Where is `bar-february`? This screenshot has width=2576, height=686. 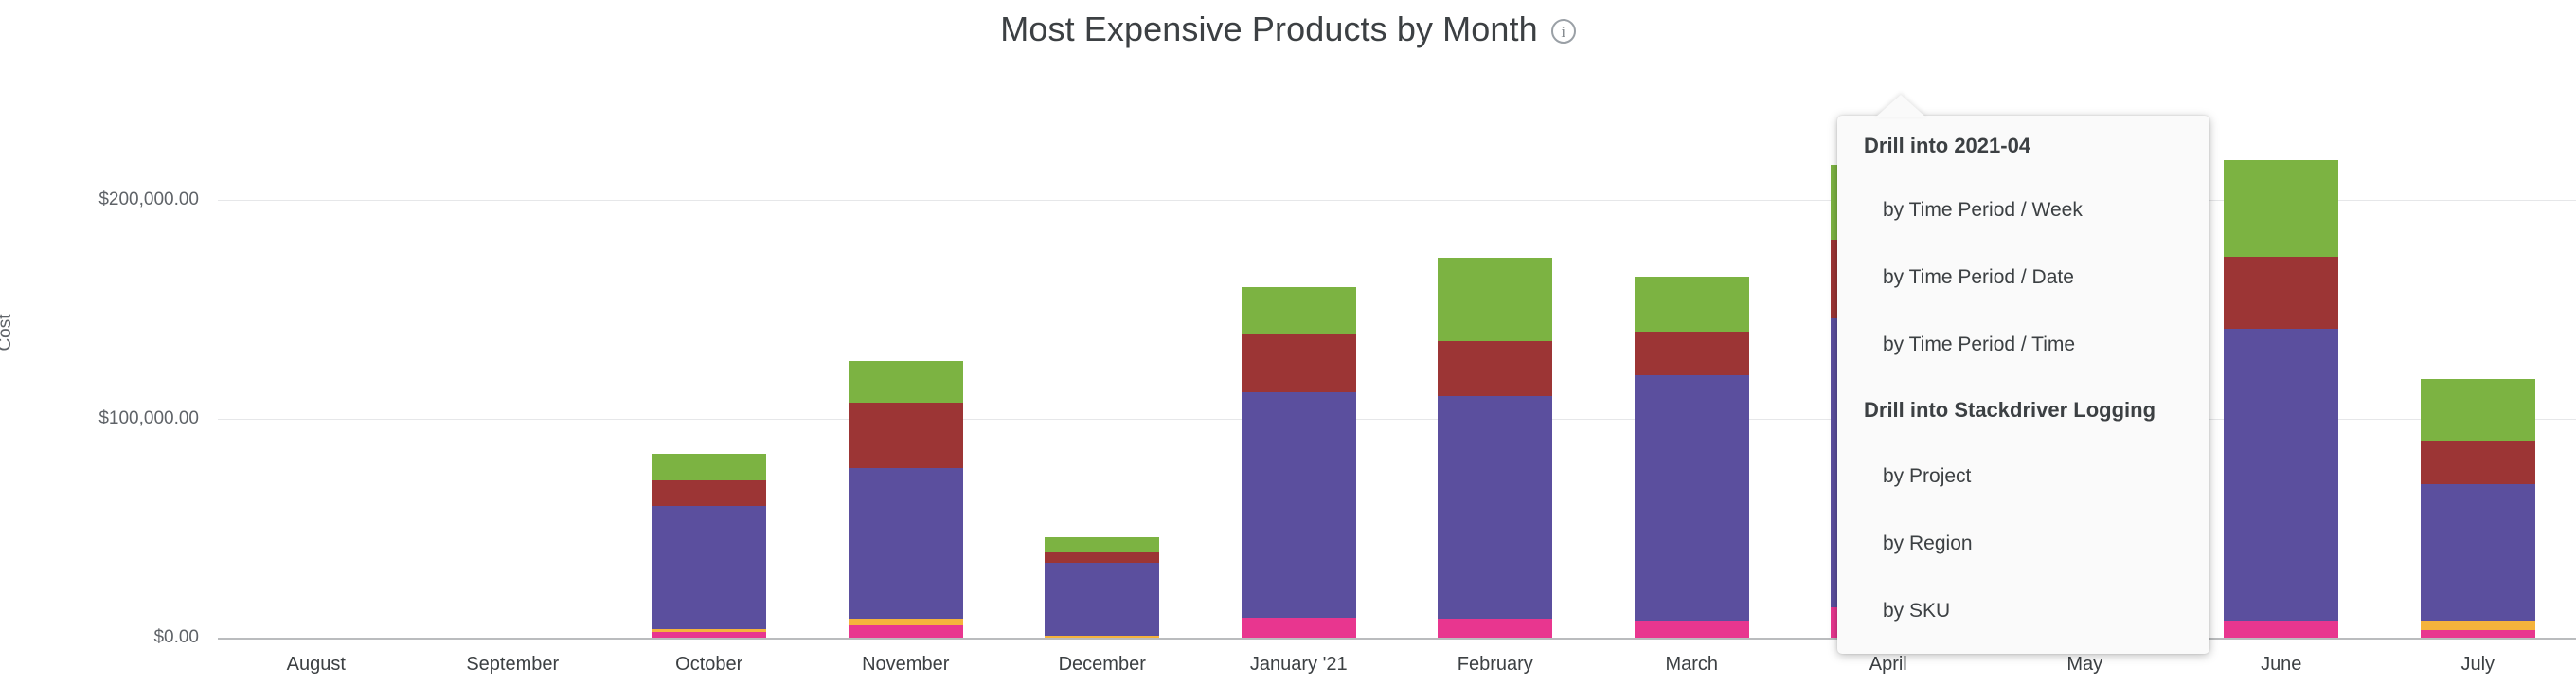
bar-february is located at coordinates (1495, 448).